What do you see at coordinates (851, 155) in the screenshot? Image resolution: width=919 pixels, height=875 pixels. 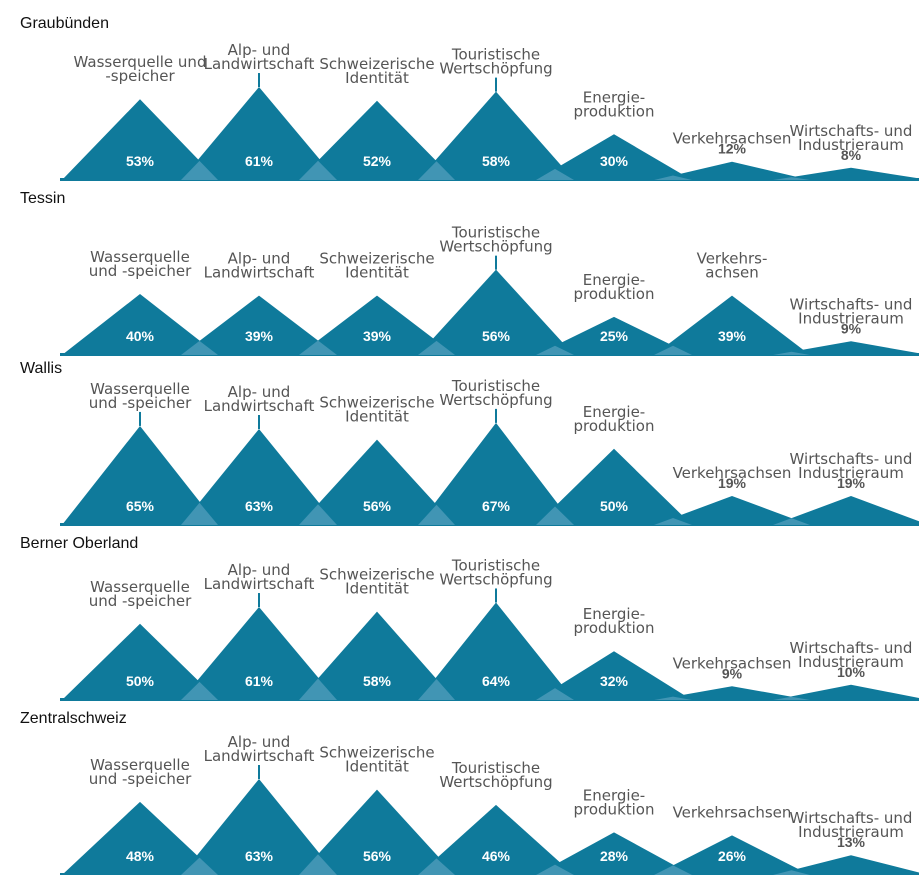 I see `value-label: 8%` at bounding box center [851, 155].